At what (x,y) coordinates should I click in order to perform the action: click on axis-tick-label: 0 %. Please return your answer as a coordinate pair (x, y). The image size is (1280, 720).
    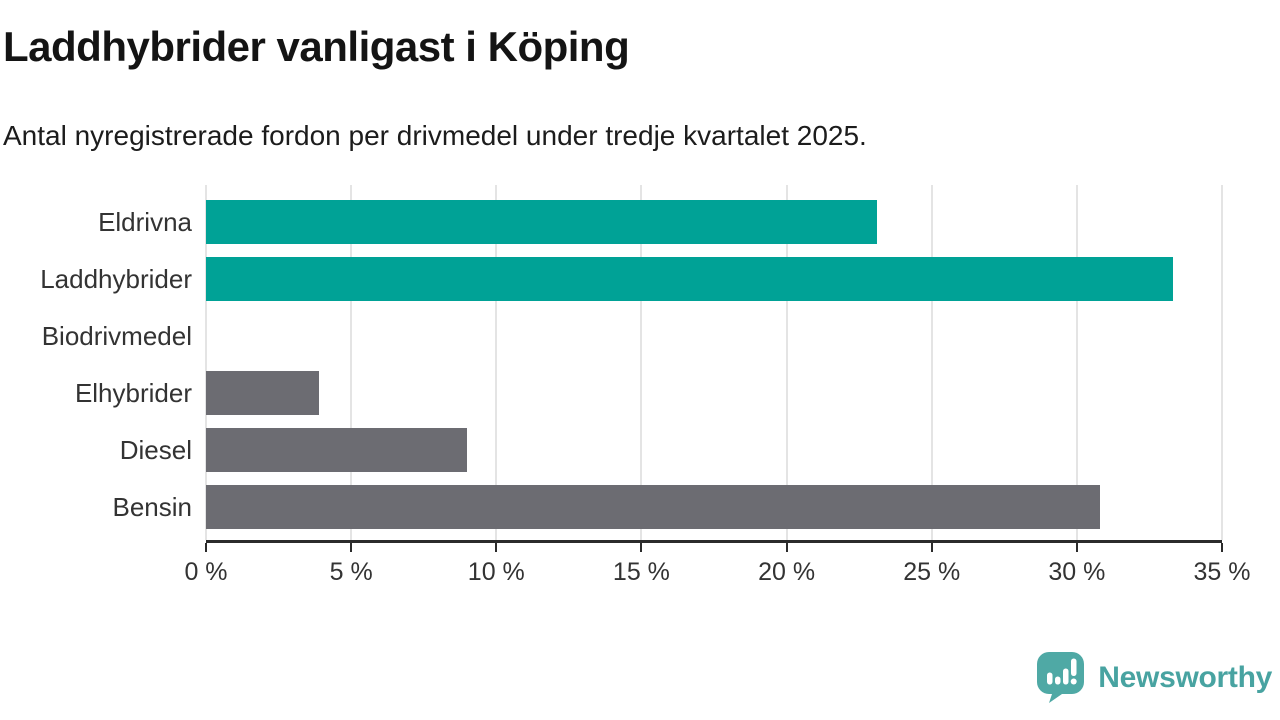
    Looking at the image, I should click on (206, 572).